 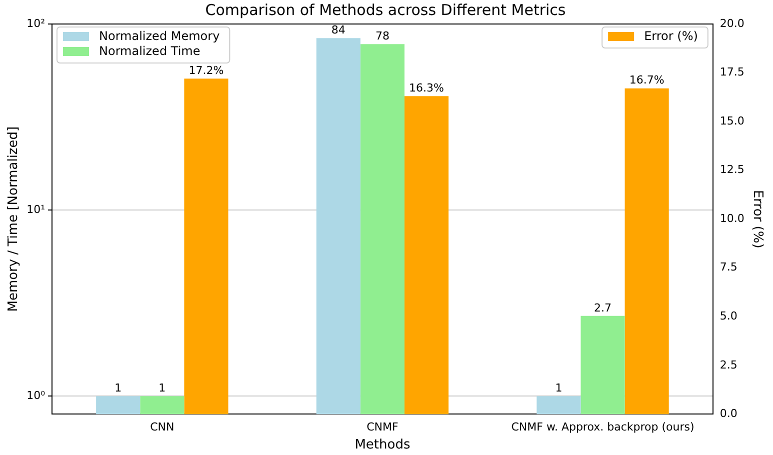 What do you see at coordinates (149, 51) in the screenshot?
I see `legend-label: Normalized Time` at bounding box center [149, 51].